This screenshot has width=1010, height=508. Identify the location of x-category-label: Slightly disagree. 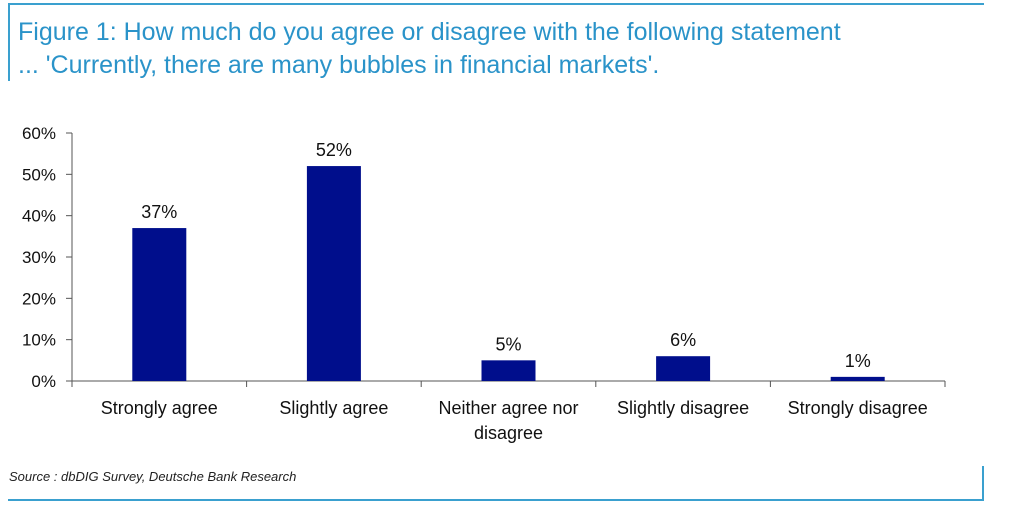
(683, 408).